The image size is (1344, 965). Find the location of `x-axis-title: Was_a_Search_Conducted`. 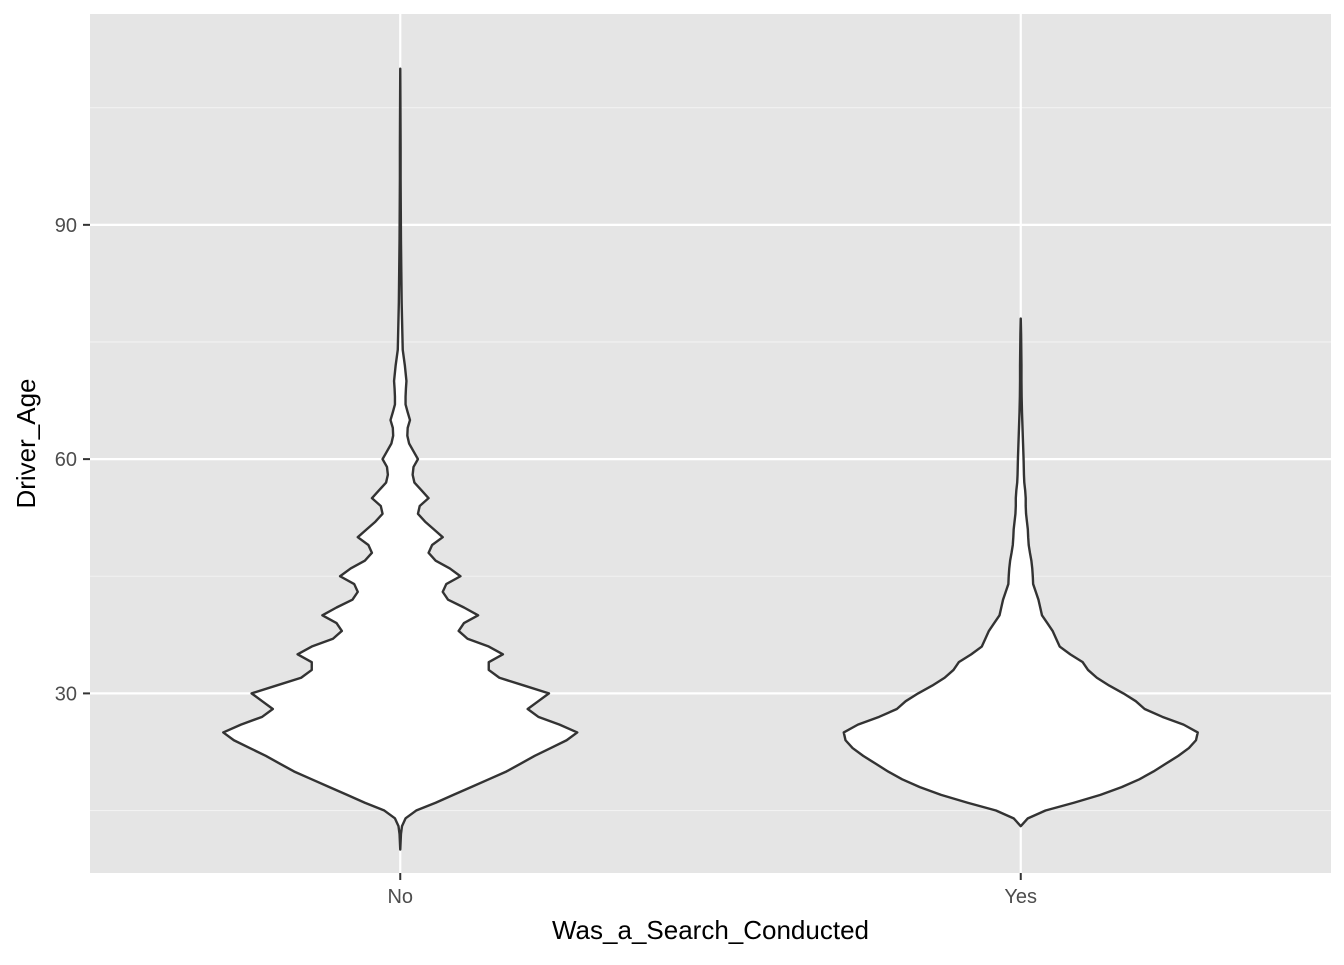

x-axis-title: Was_a_Search_Conducted is located at coordinates (710, 930).